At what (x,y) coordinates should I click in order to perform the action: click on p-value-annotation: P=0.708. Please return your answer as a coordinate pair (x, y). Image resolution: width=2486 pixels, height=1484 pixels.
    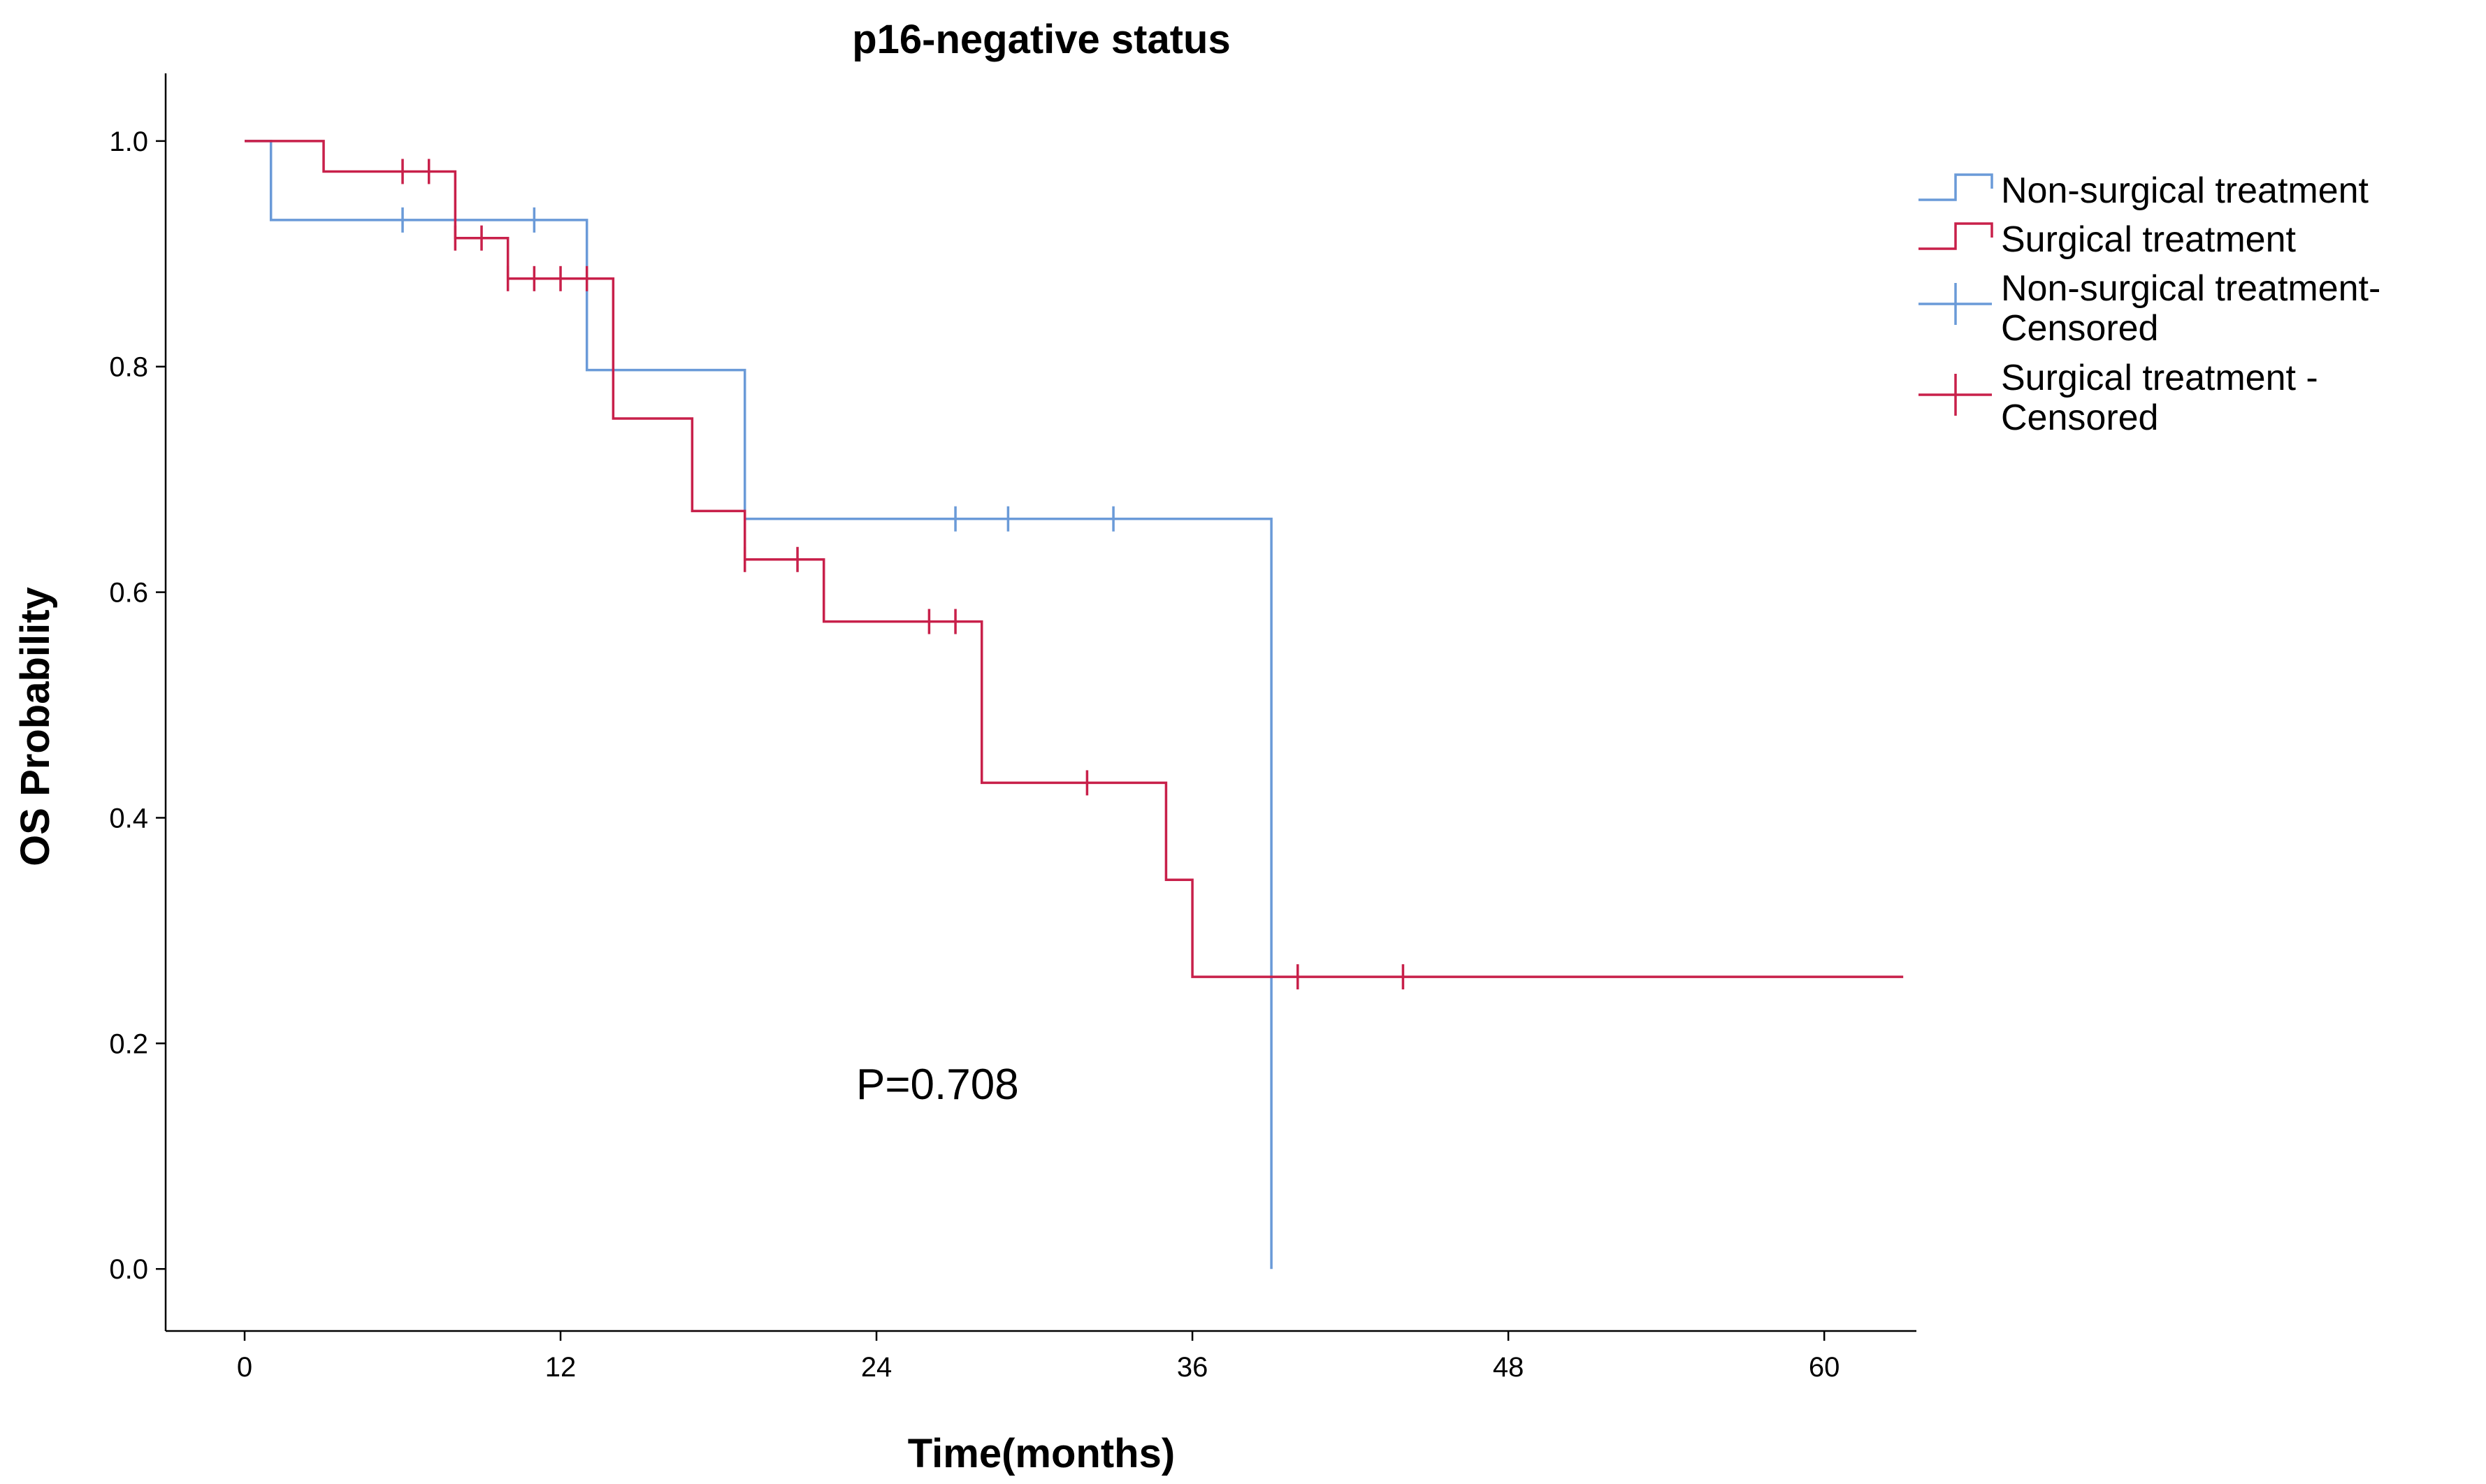
    Looking at the image, I should click on (937, 1085).